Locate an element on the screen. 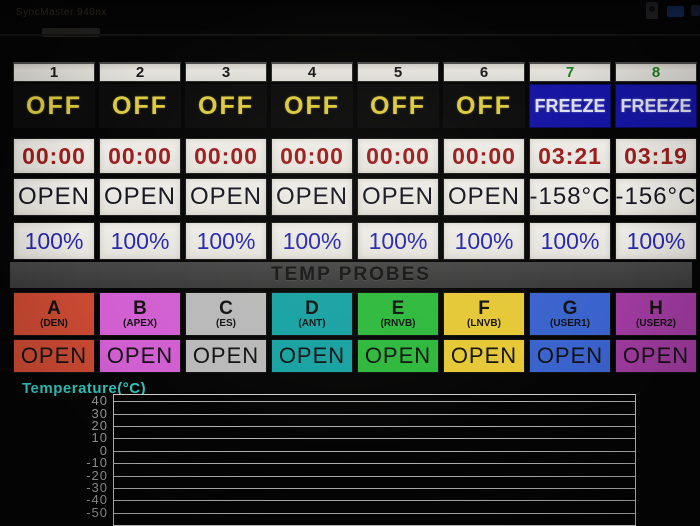 The width and height of the screenshot is (700, 526). probe-column: F (LNVB) OPEN is located at coordinates (484, 332).